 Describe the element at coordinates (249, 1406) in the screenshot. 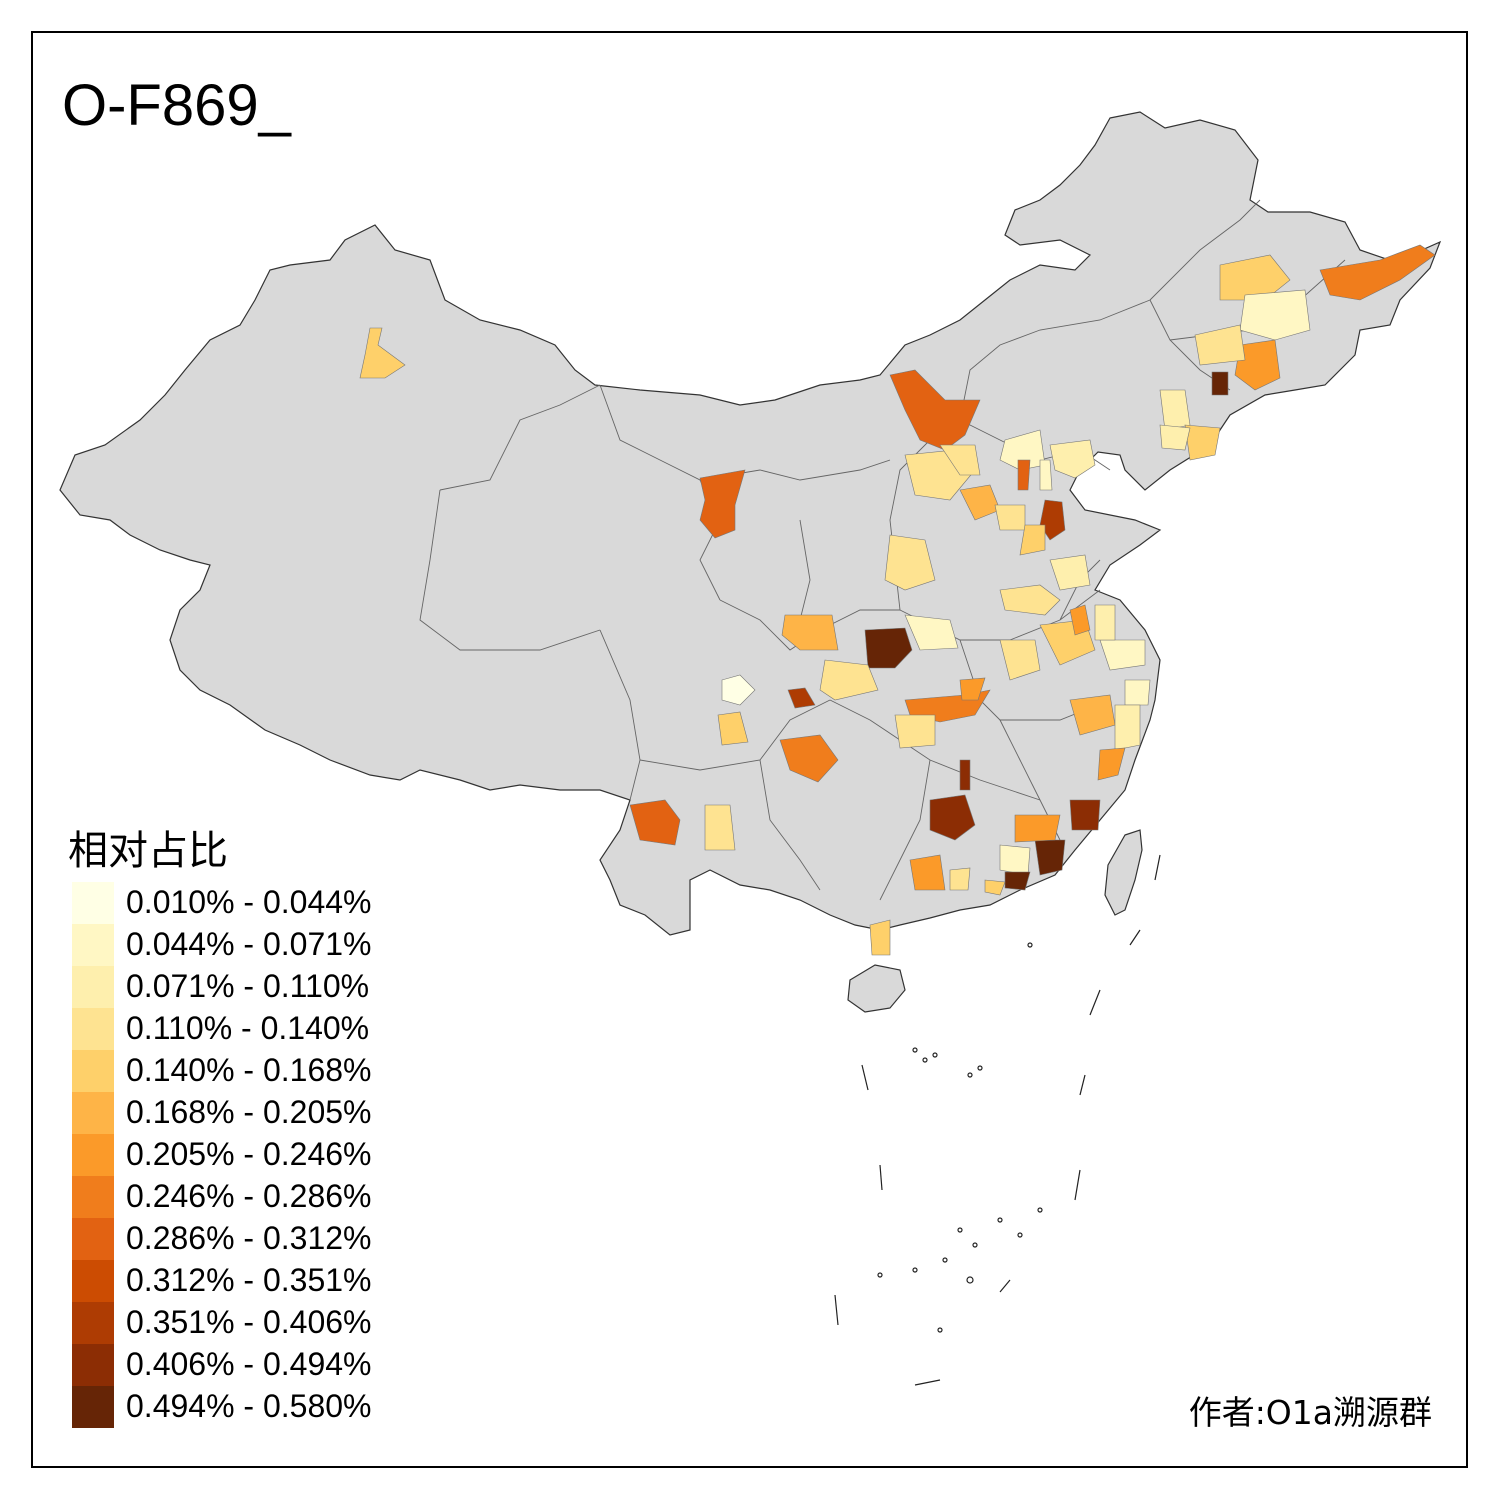

I see `legend-label: 0.494% - 0.580%` at that location.